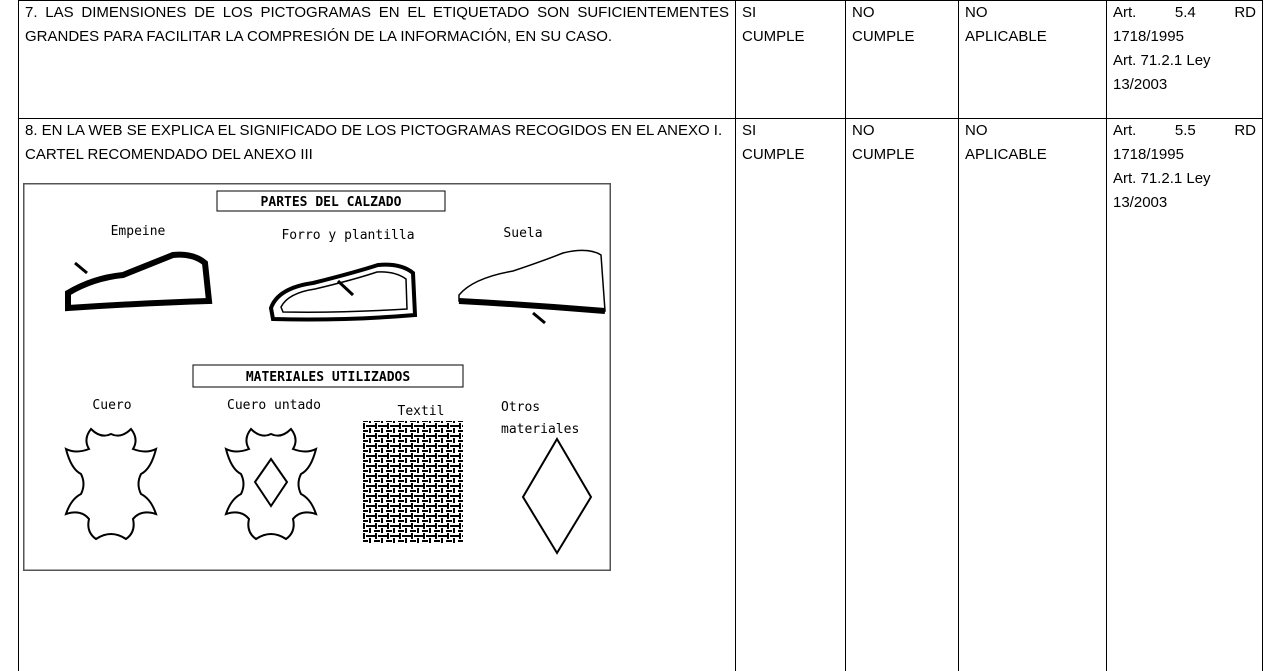 This screenshot has height=671, width=1274. Describe the element at coordinates (520, 407) in the screenshot. I see `material-label: Otros` at that location.